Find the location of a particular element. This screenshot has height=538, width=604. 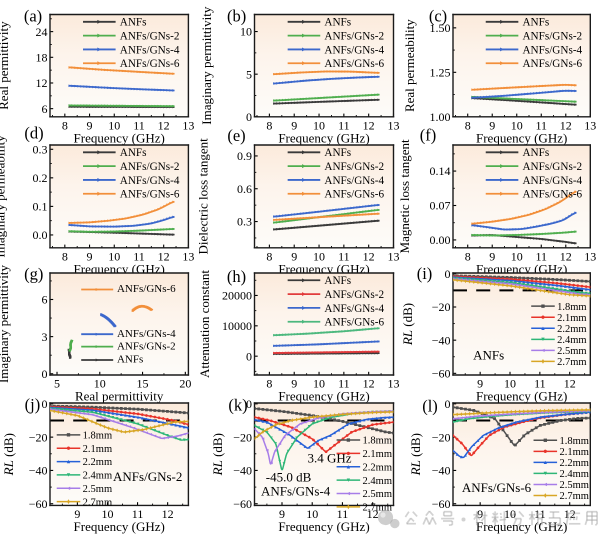

svg-text: Imaginary permittivity is located at coordinates (206, 65).